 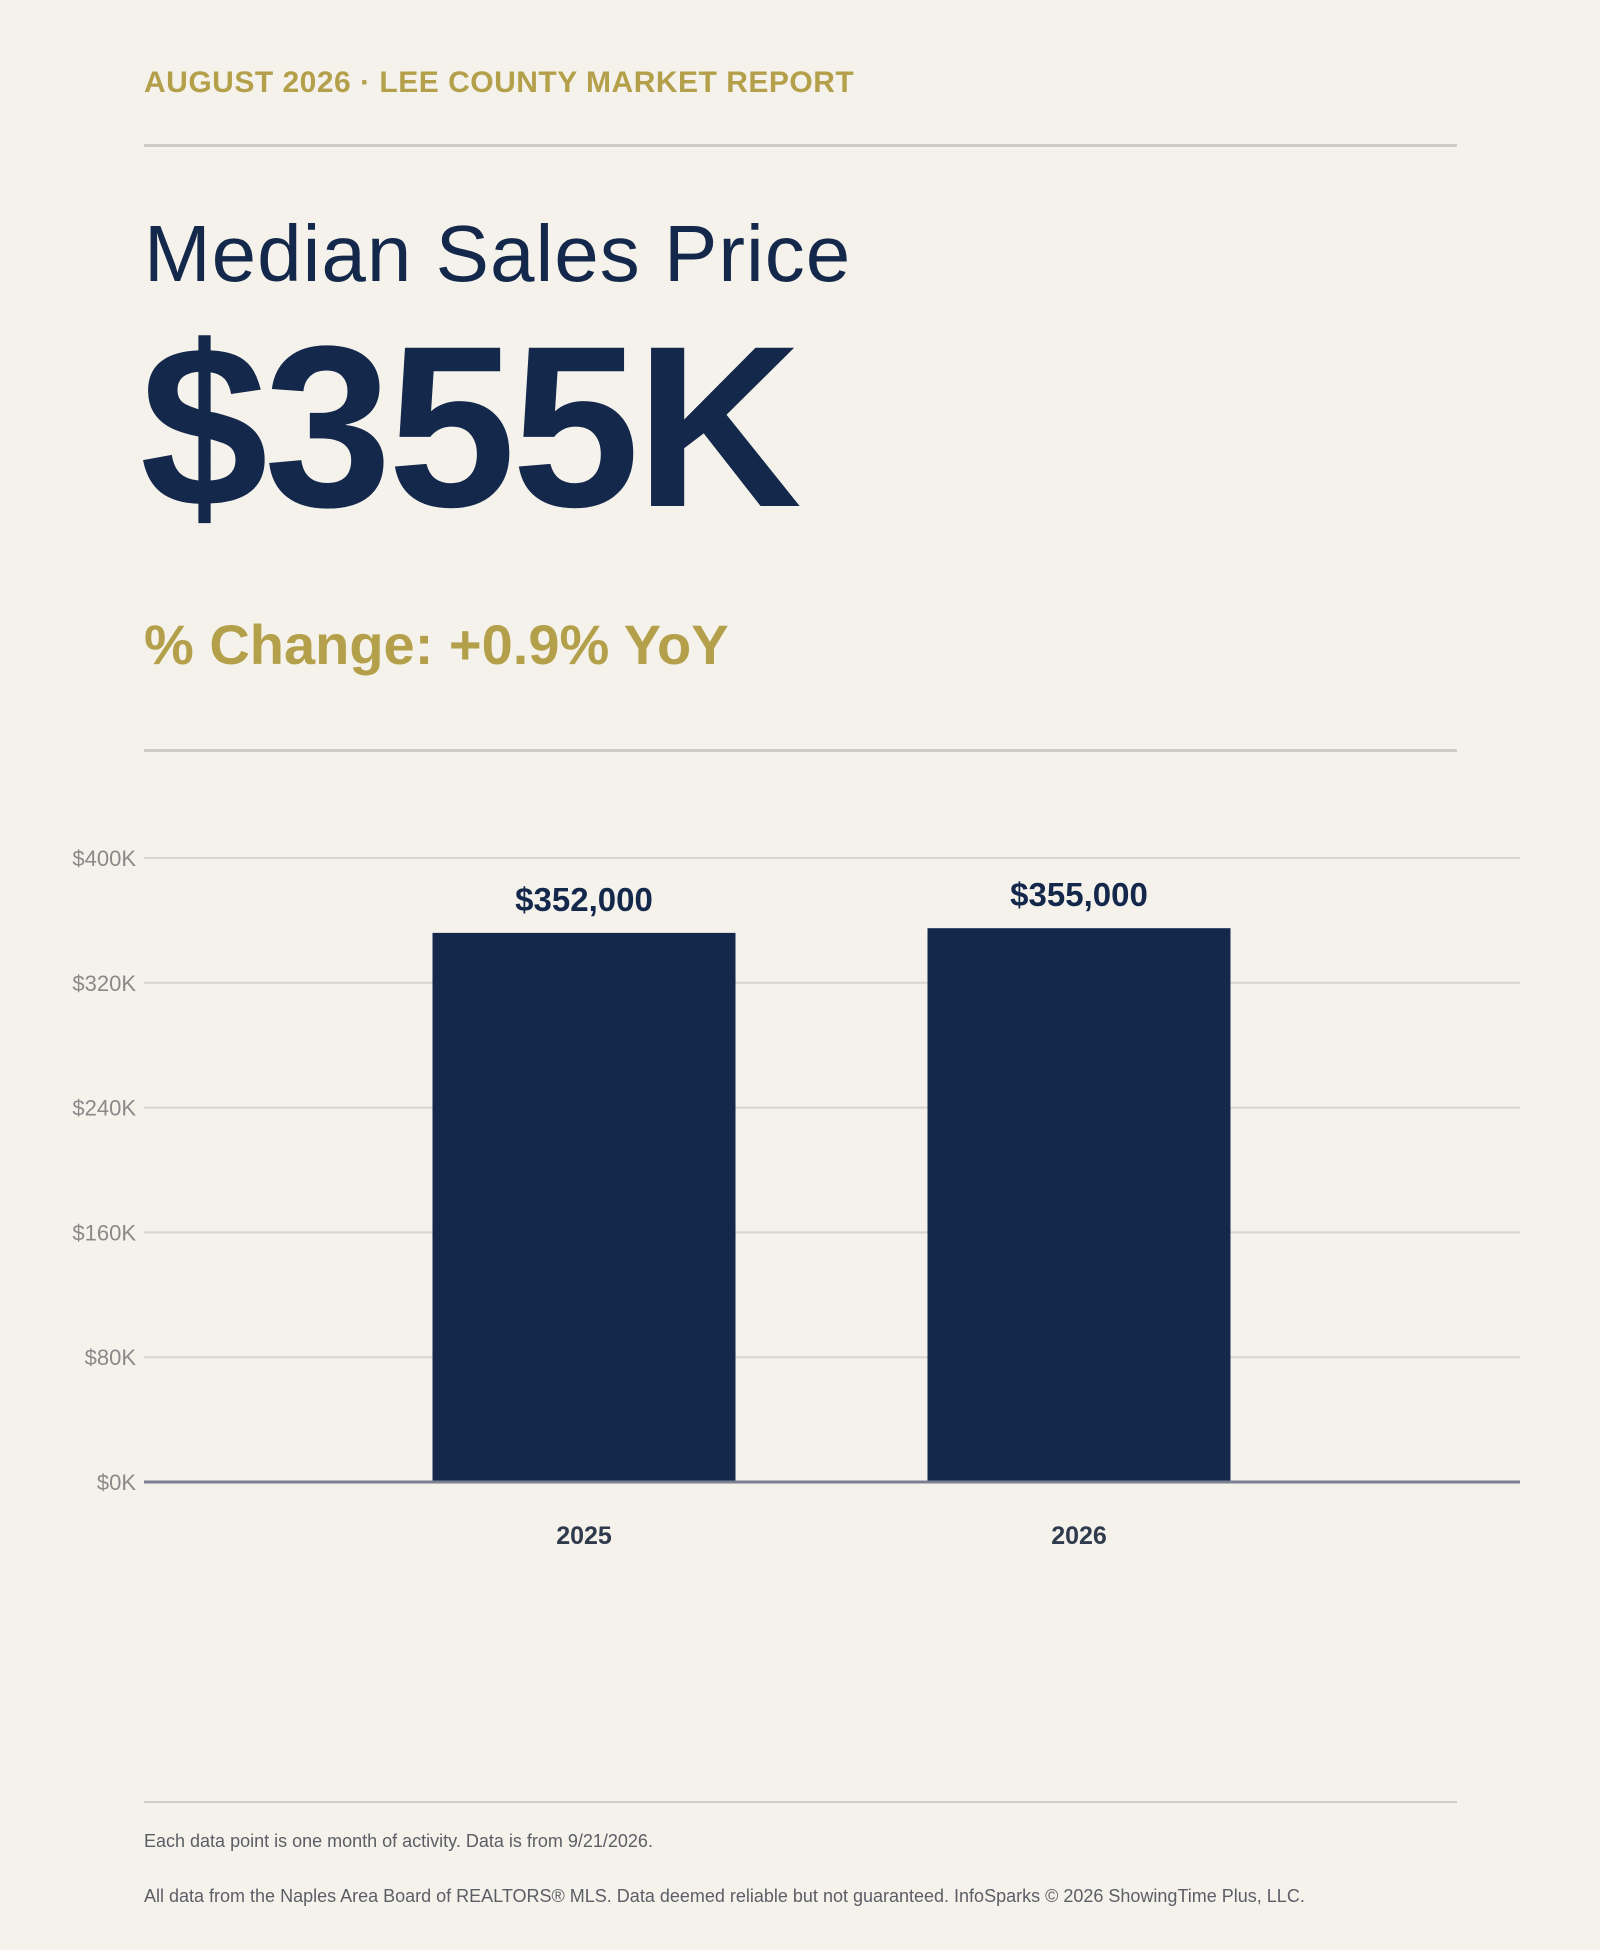 What do you see at coordinates (584, 899) in the screenshot?
I see `bar-data-label: $352,000` at bounding box center [584, 899].